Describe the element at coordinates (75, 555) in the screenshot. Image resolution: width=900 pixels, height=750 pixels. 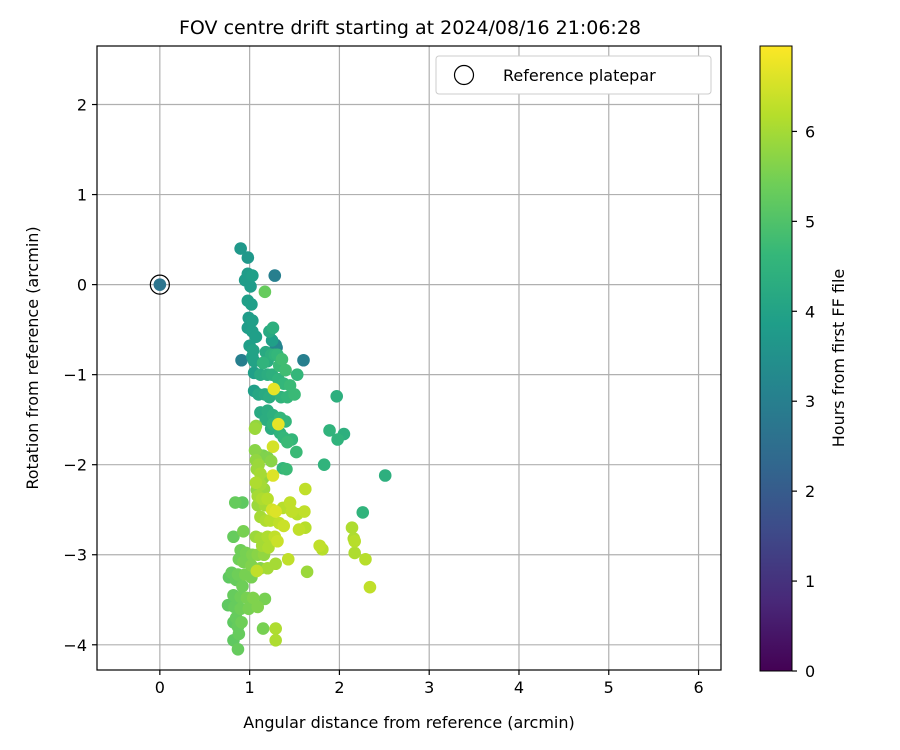
I see `y-tick-label: −3` at that location.